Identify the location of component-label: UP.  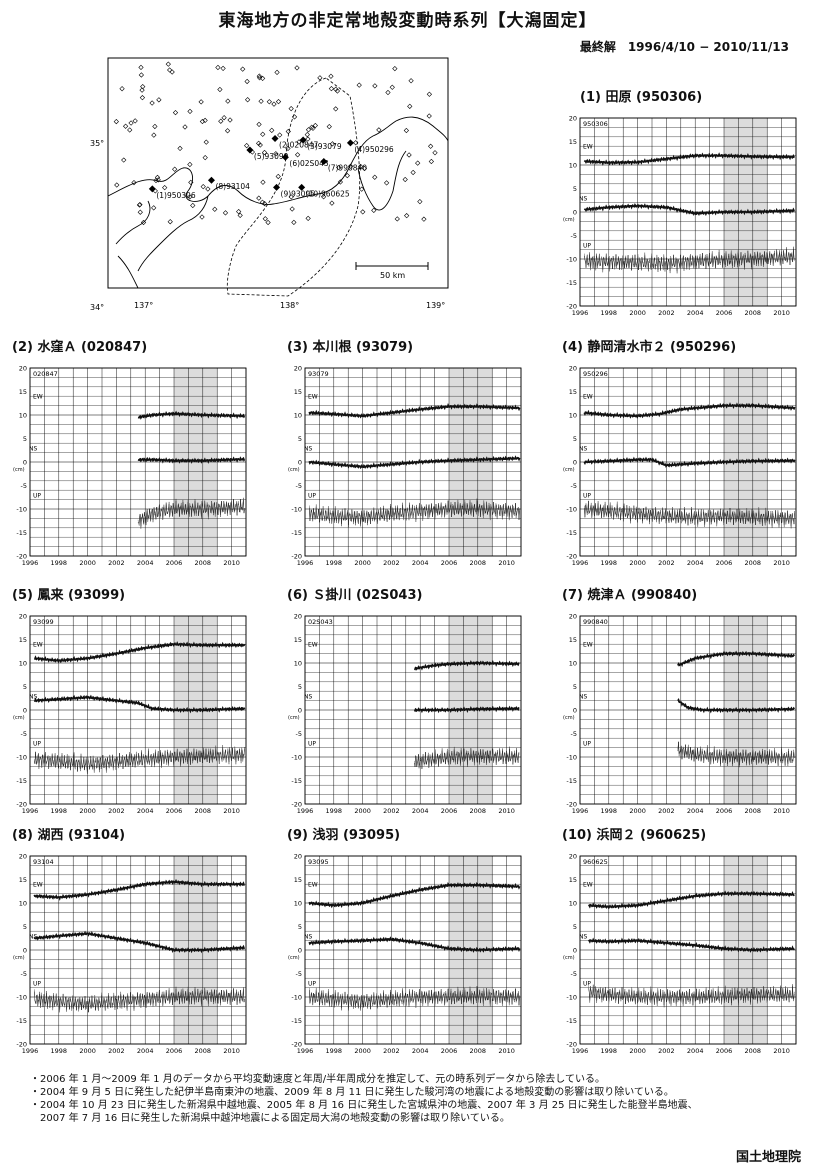
(37, 983).